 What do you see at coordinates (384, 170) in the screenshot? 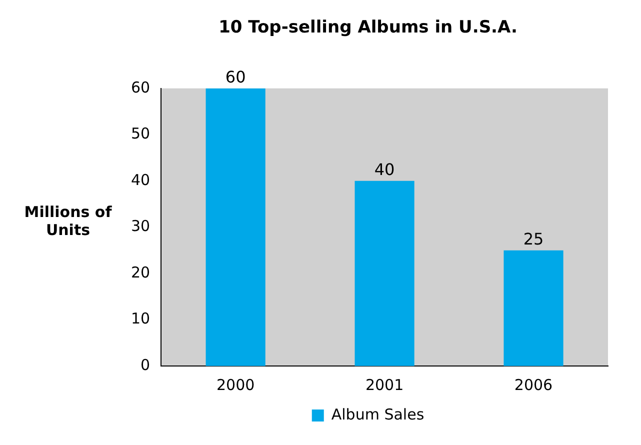
I see `data-label: 40` at bounding box center [384, 170].